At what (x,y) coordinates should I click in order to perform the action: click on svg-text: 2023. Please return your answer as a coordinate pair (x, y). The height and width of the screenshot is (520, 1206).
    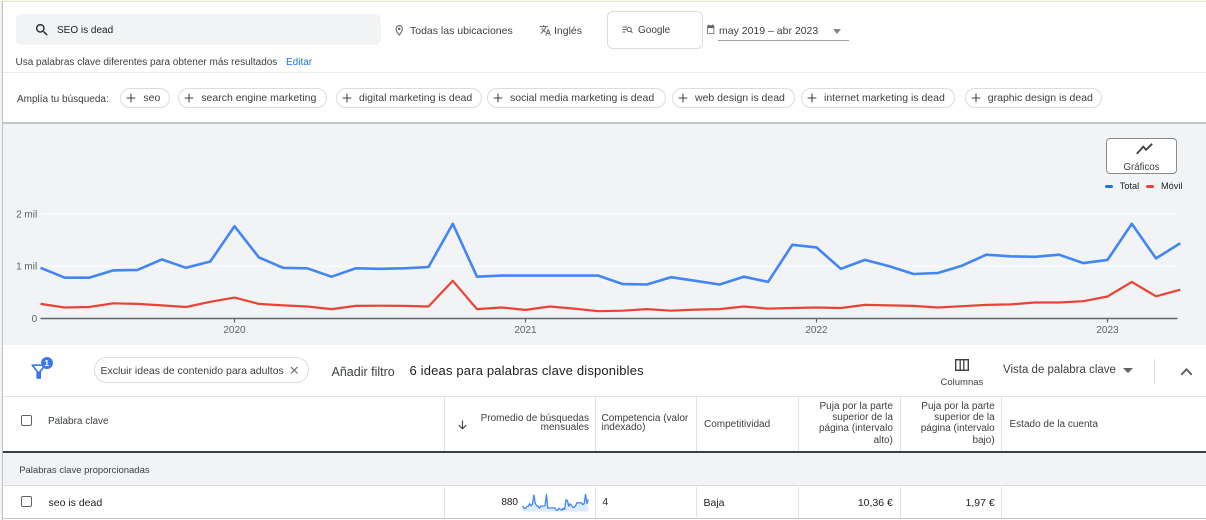
    Looking at the image, I should click on (1107, 330).